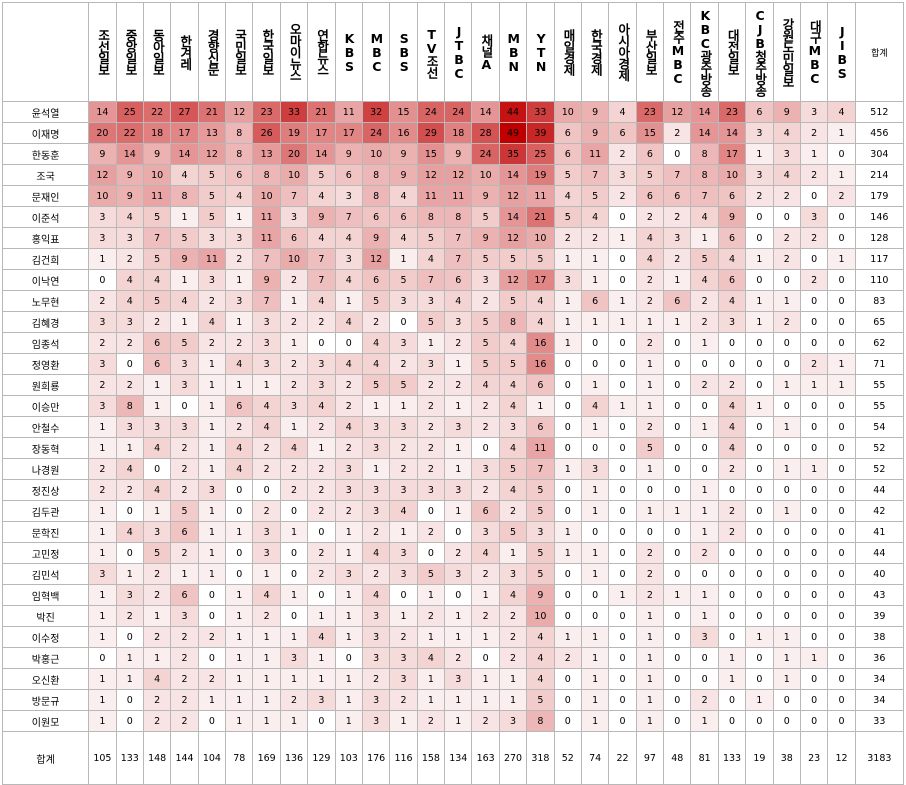 The image size is (906, 785). What do you see at coordinates (879, 133) in the screenshot?
I see `row-total: 456` at bounding box center [879, 133].